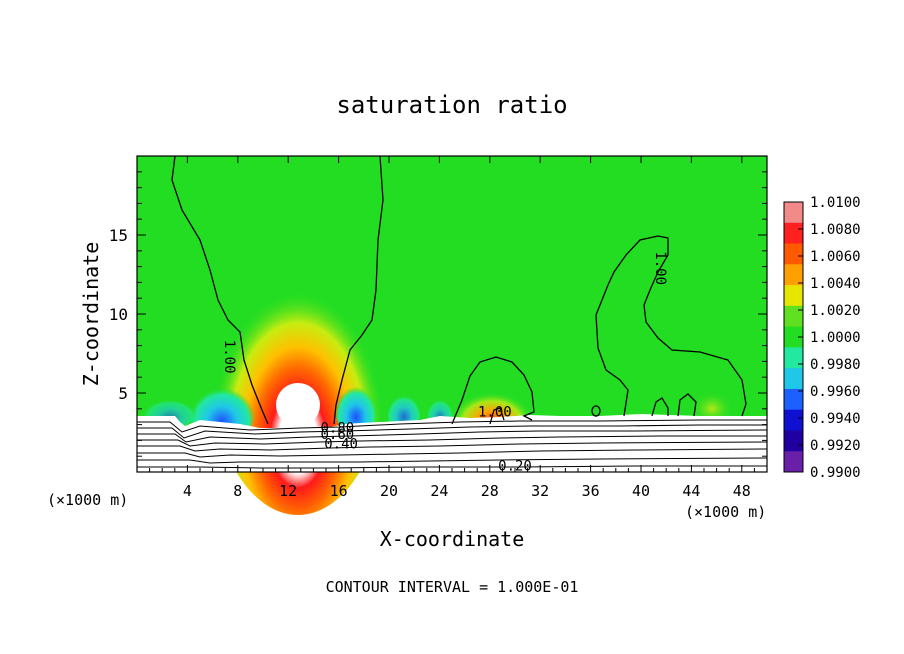 The image size is (904, 654). What do you see at coordinates (835, 230) in the screenshot?
I see `colorbar-label: 1.0080` at bounding box center [835, 230].